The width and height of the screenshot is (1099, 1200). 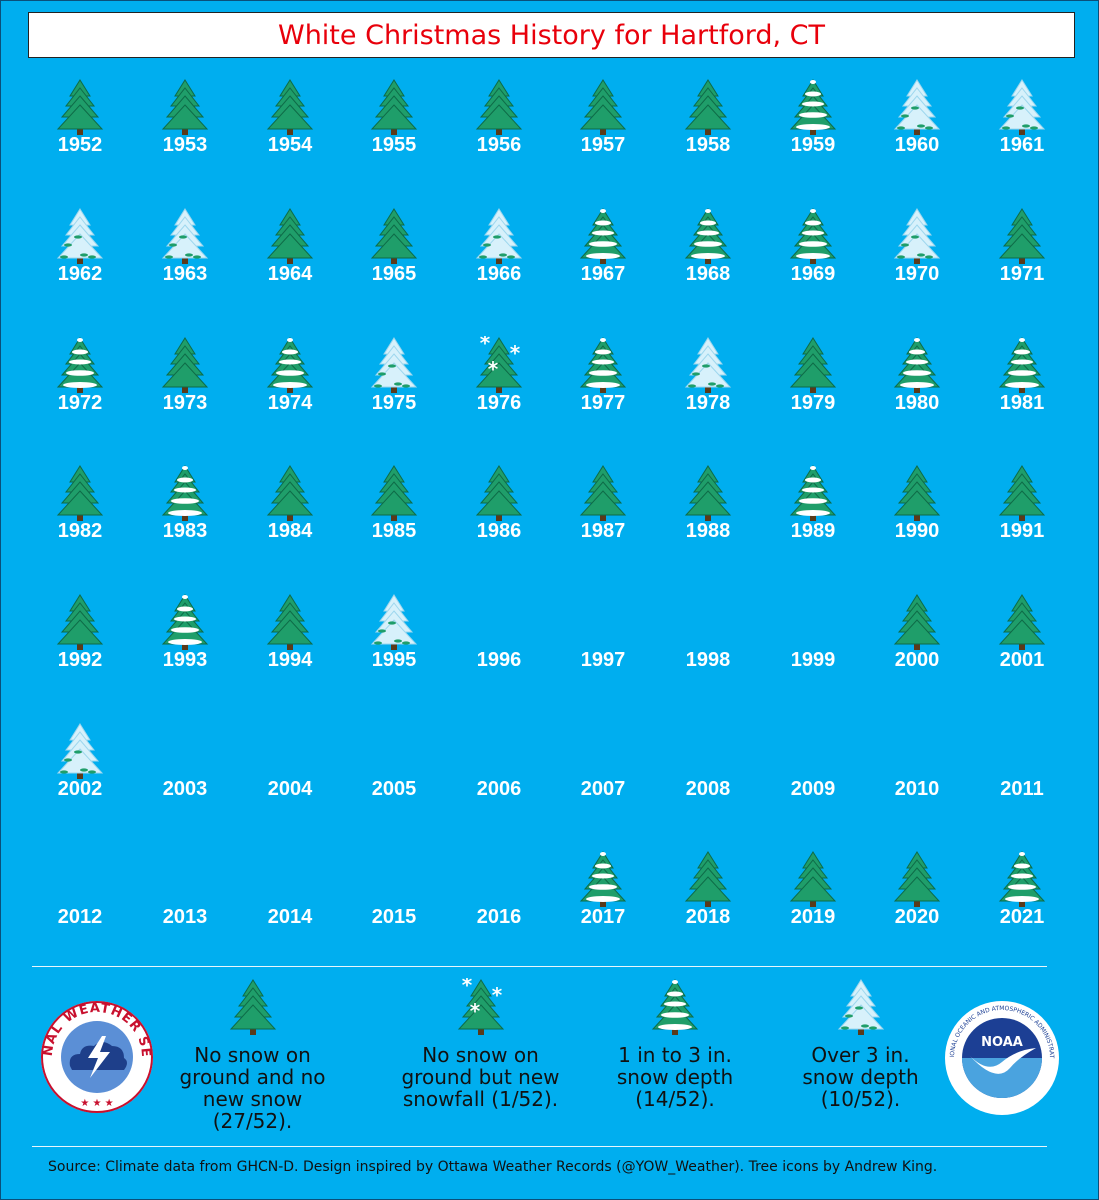 I want to click on year-label: 2021, so click(x=1022, y=917).